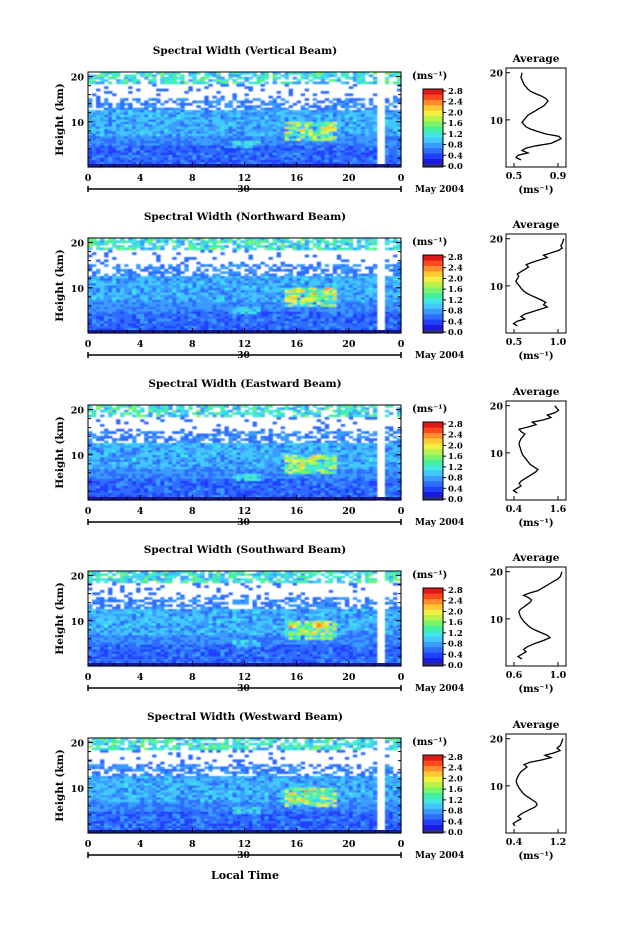  I want to click on y-tick-label: 10, so click(78, 289).